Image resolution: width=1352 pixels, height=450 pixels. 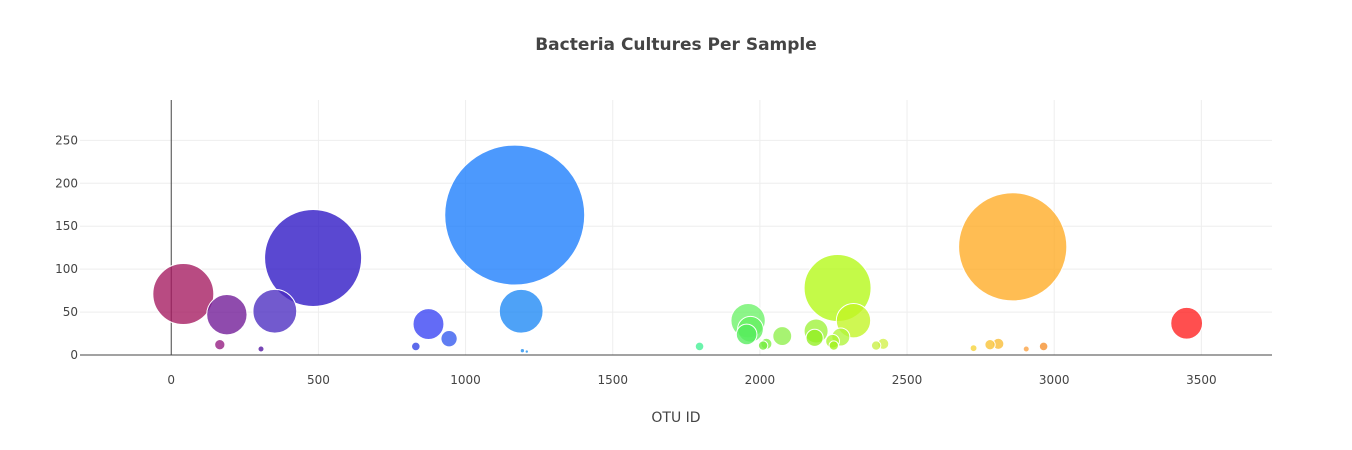 What do you see at coordinates (612, 380) in the screenshot?
I see `x-tick-label: 1500` at bounding box center [612, 380].